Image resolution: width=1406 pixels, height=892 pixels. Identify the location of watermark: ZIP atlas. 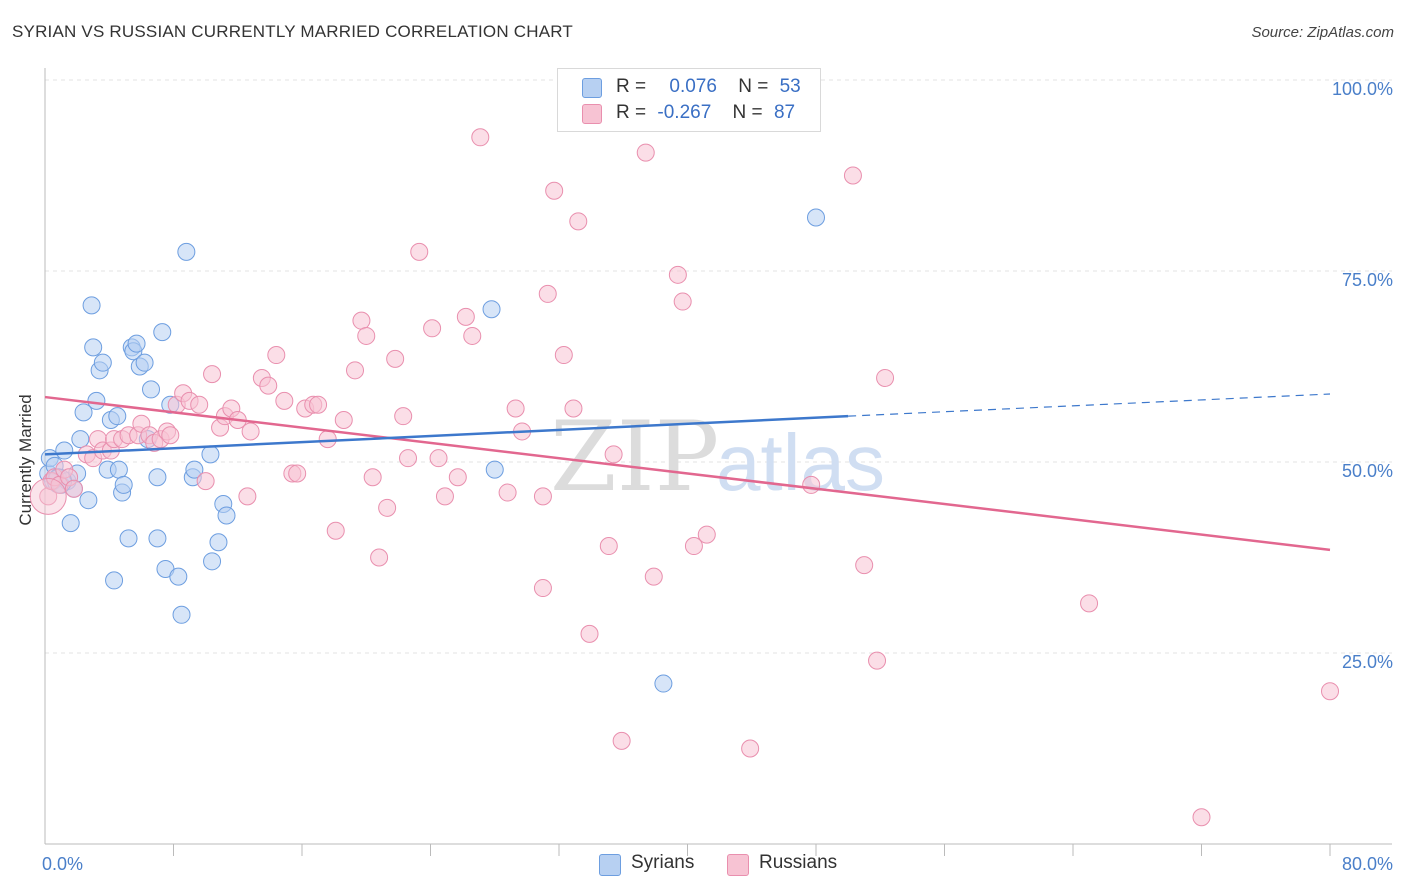
(717, 457).